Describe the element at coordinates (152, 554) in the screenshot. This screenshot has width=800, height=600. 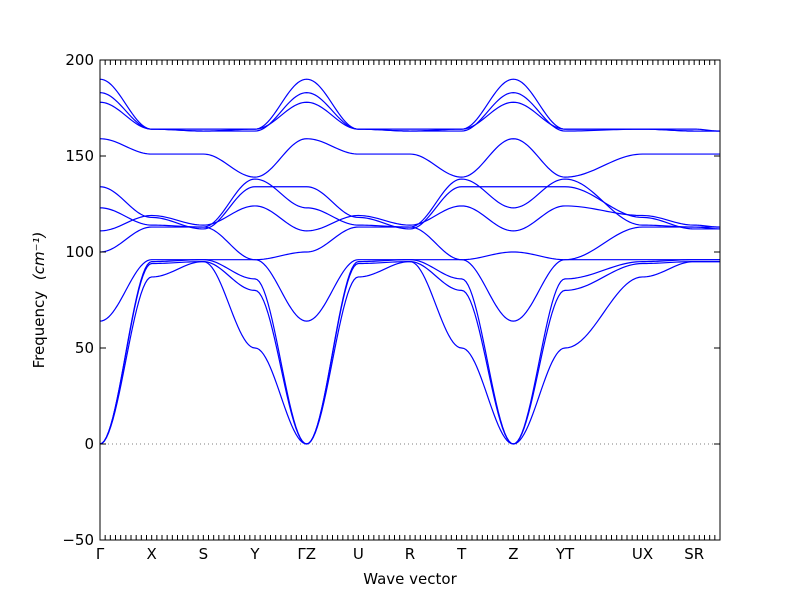
I see `x-tick-label: X` at that location.